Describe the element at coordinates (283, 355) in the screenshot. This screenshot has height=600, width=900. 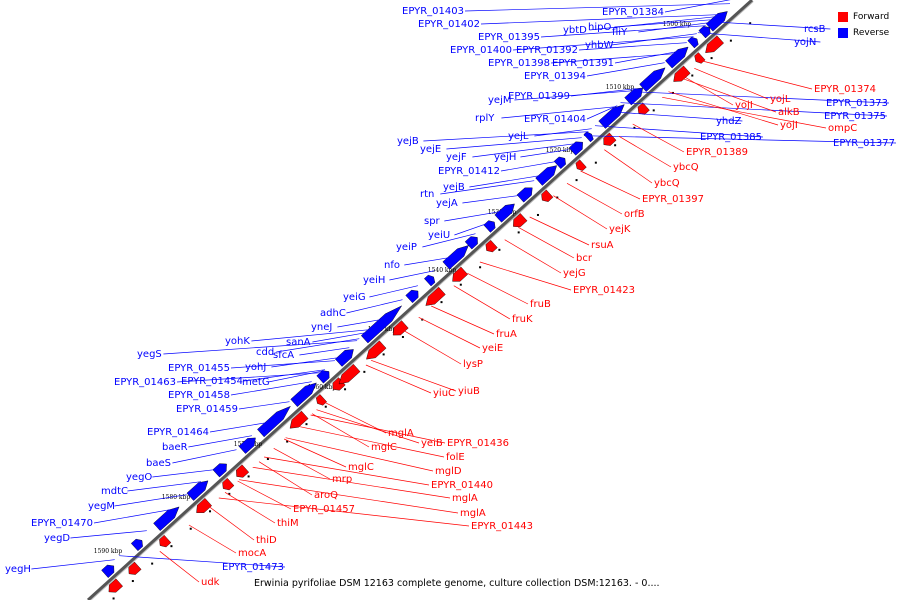
I see `reverse-gene-label: sfcA` at that location.